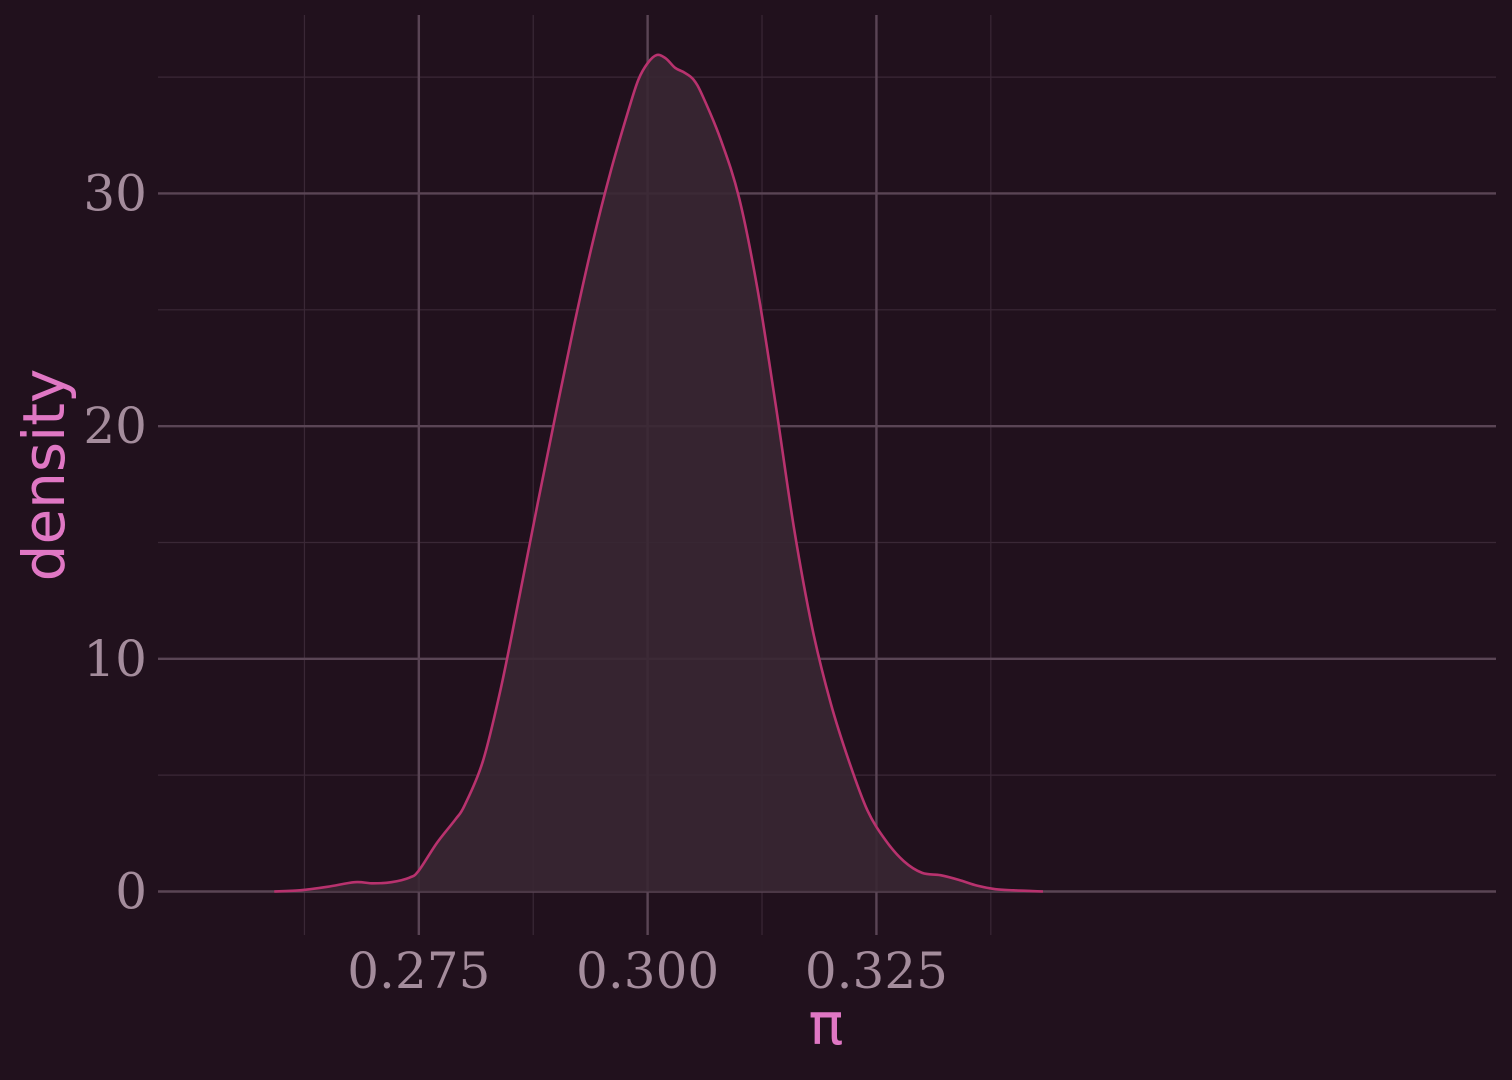 The width and height of the screenshot is (1512, 1080). Describe the element at coordinates (131, 891) in the screenshot. I see `y-tick-label: 0` at that location.